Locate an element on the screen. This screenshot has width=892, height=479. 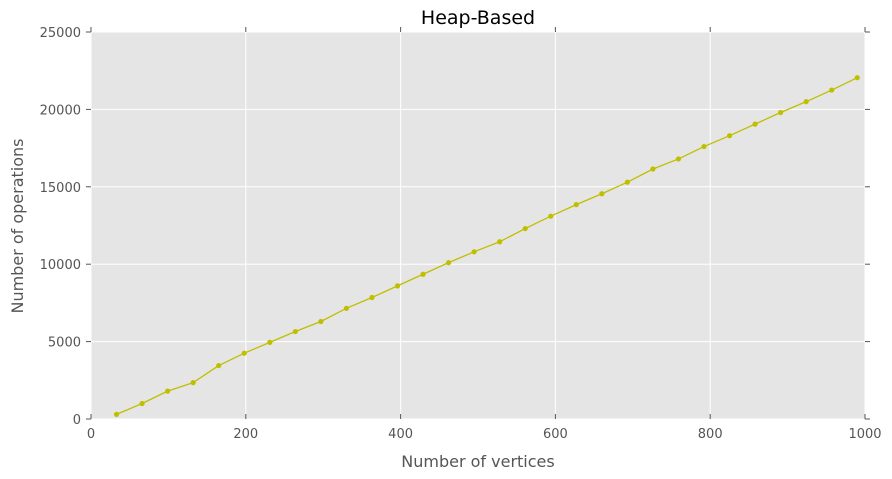
x-tick-label: 400 is located at coordinates (400, 434).